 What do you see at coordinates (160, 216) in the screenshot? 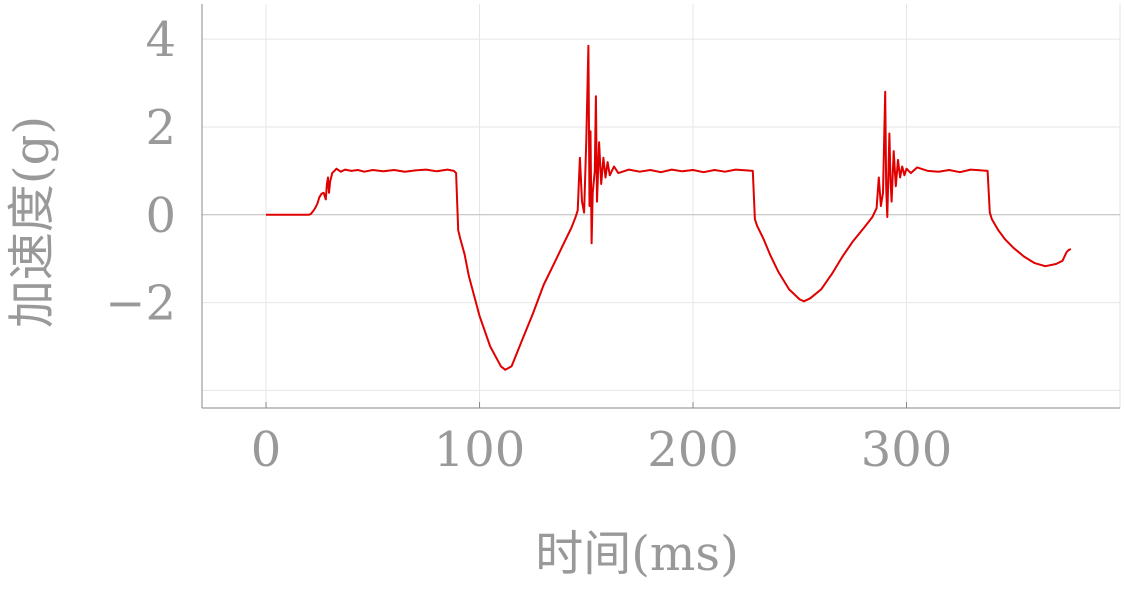
I see `y-tick-label: 0` at bounding box center [160, 216].